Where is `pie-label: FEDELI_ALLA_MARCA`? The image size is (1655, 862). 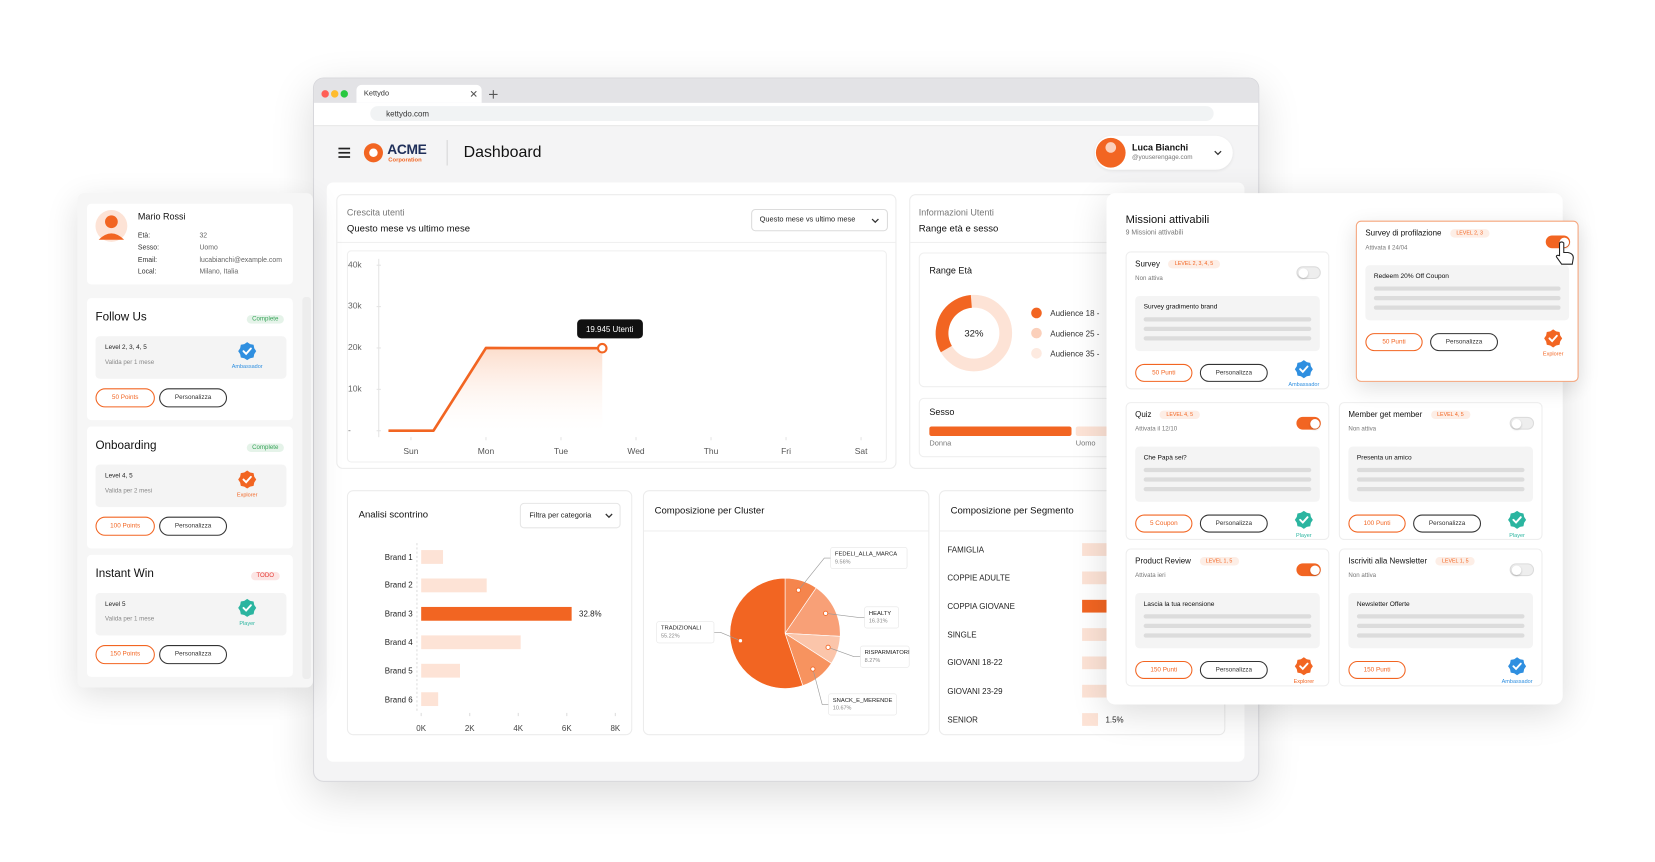 pie-label: FEDELI_ALLA_MARCA is located at coordinates (866, 554).